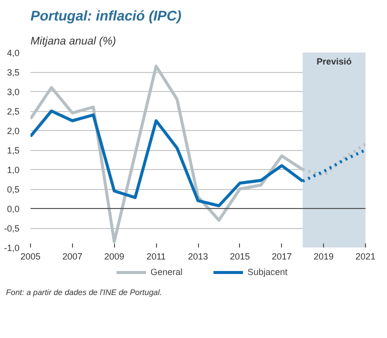 Image resolution: width=387 pixels, height=338 pixels. I want to click on y-tick-label: 4,0, so click(13, 53).